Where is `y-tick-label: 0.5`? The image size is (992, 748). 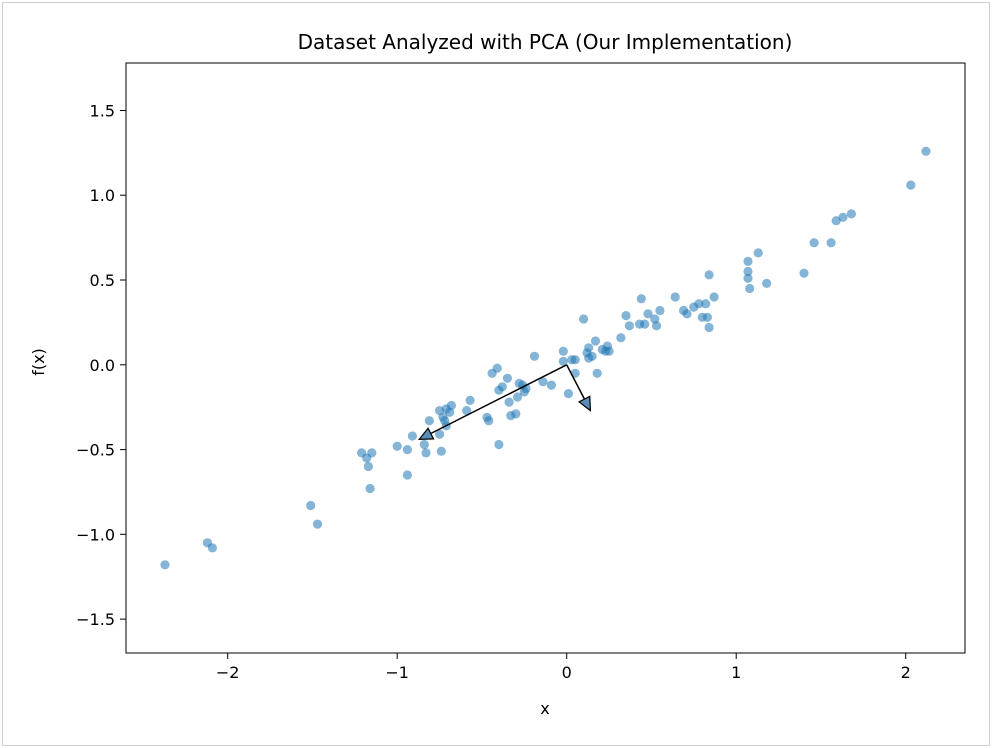
y-tick-label: 0.5 is located at coordinates (102, 280).